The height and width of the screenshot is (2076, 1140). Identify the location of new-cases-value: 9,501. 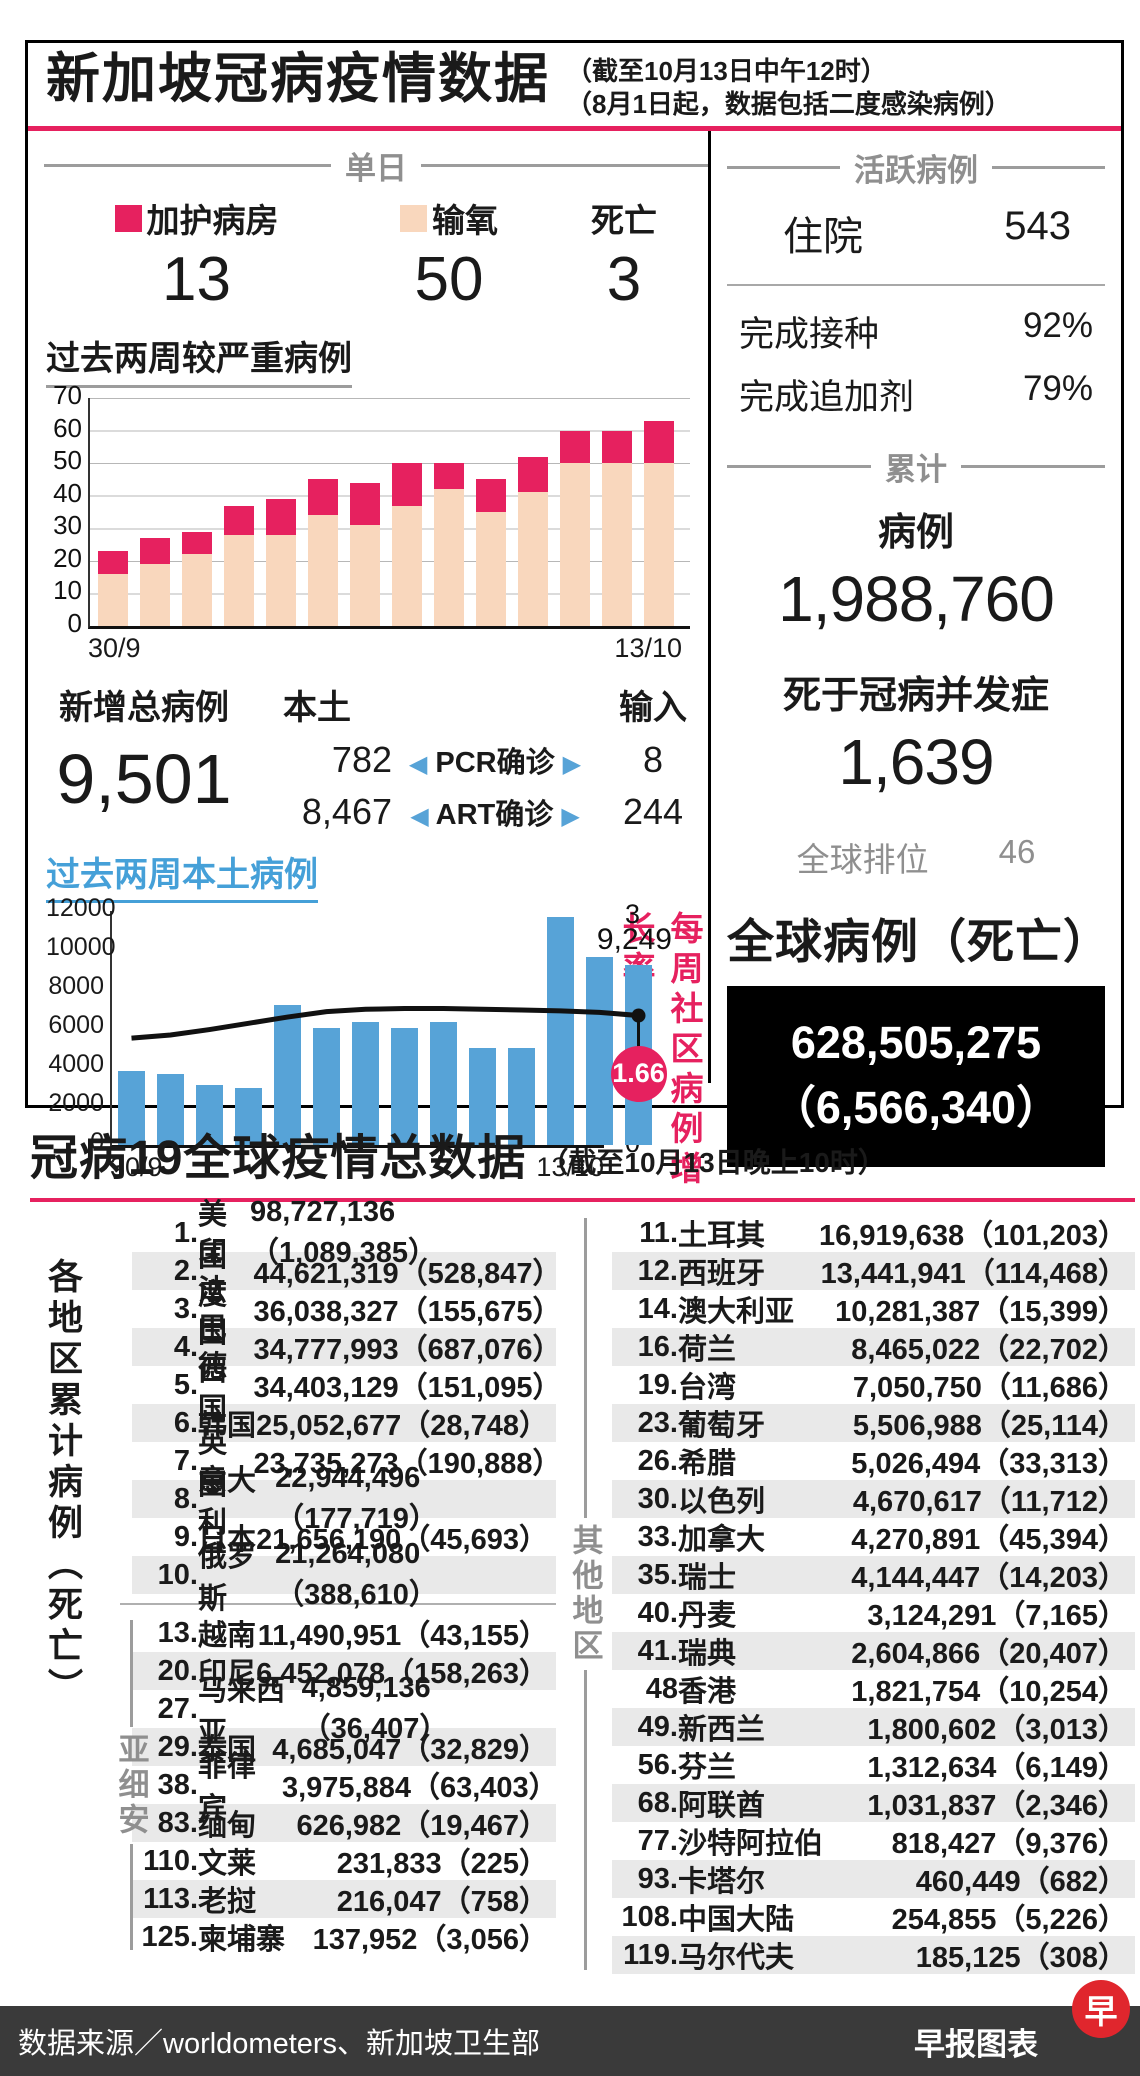
(144, 779).